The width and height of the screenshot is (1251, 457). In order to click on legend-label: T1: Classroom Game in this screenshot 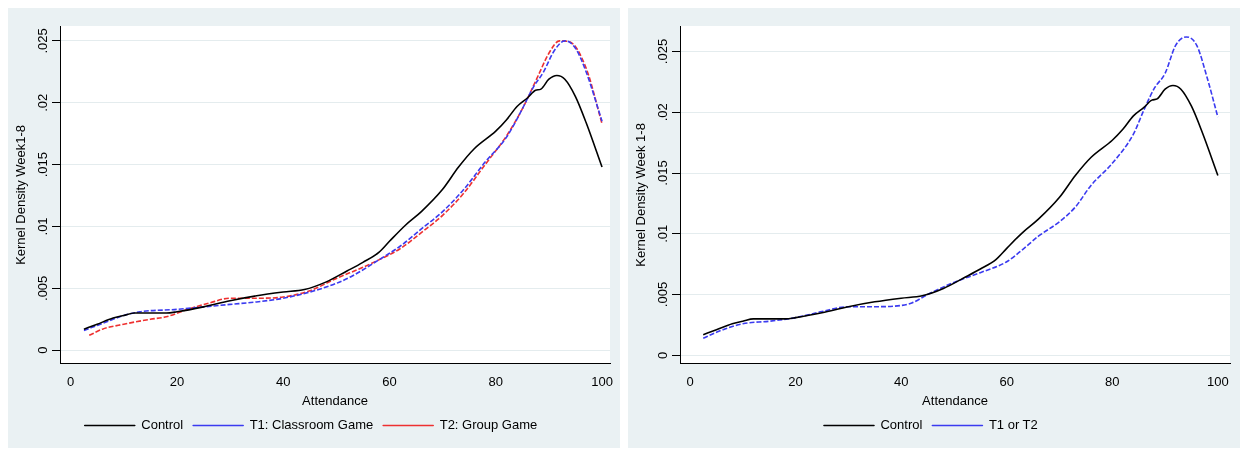, I will do `click(311, 425)`.